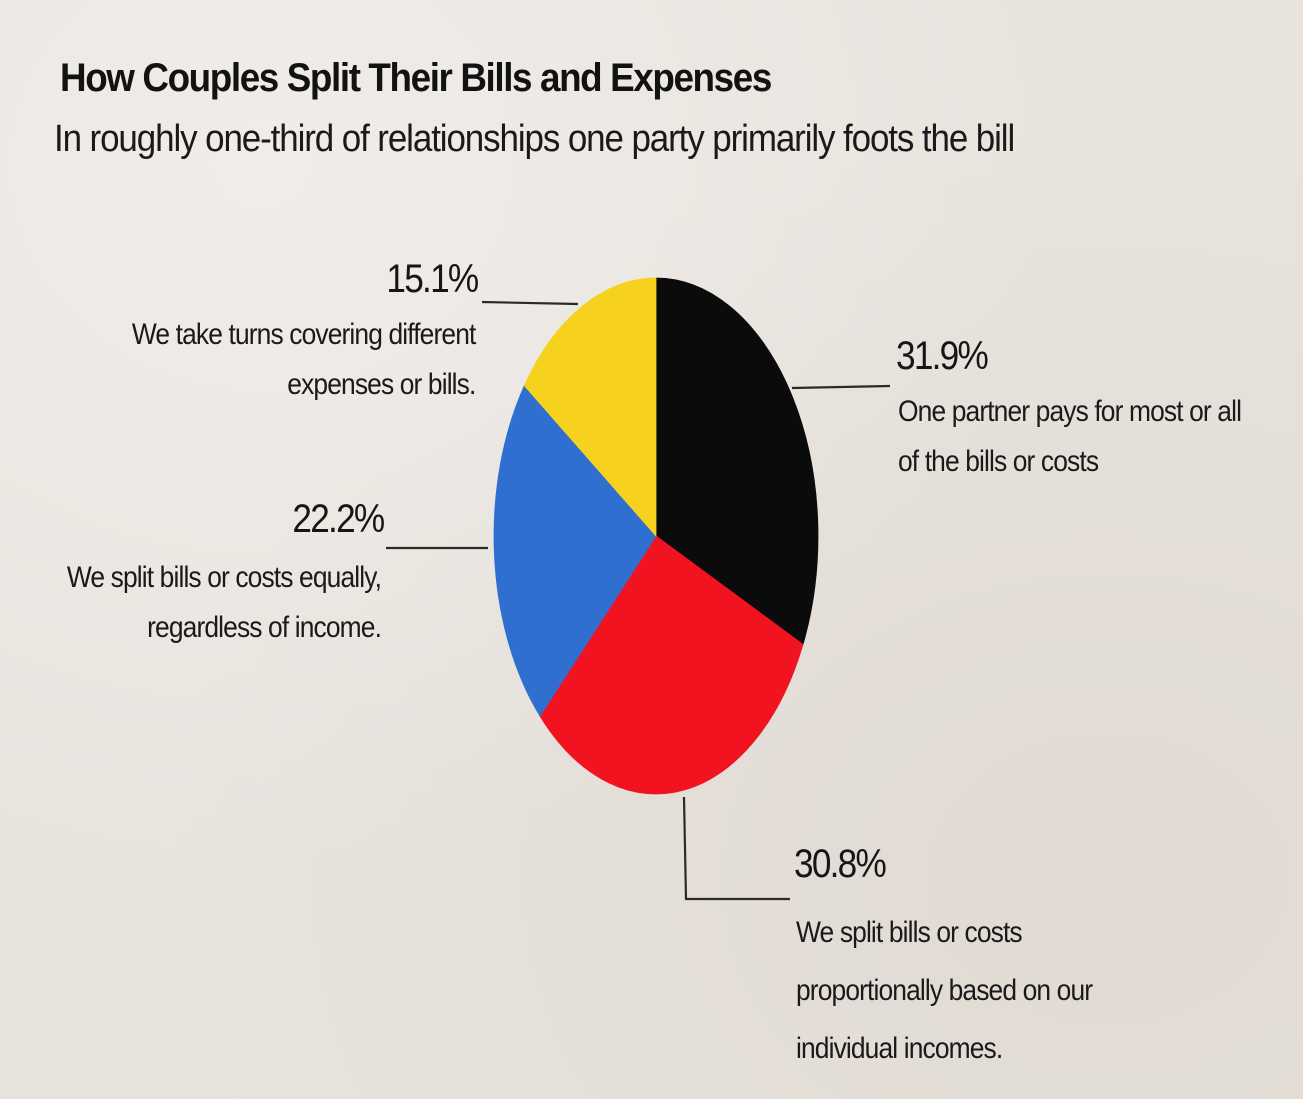  I want to click on description-line: proportionally based on our, so click(944, 990).